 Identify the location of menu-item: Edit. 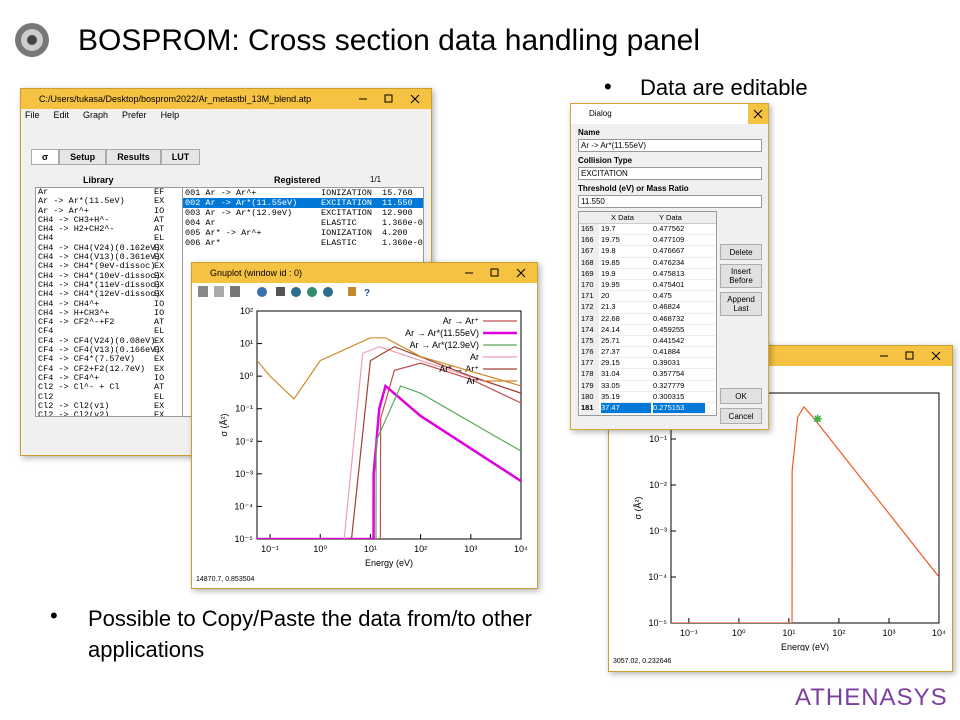
(61, 115).